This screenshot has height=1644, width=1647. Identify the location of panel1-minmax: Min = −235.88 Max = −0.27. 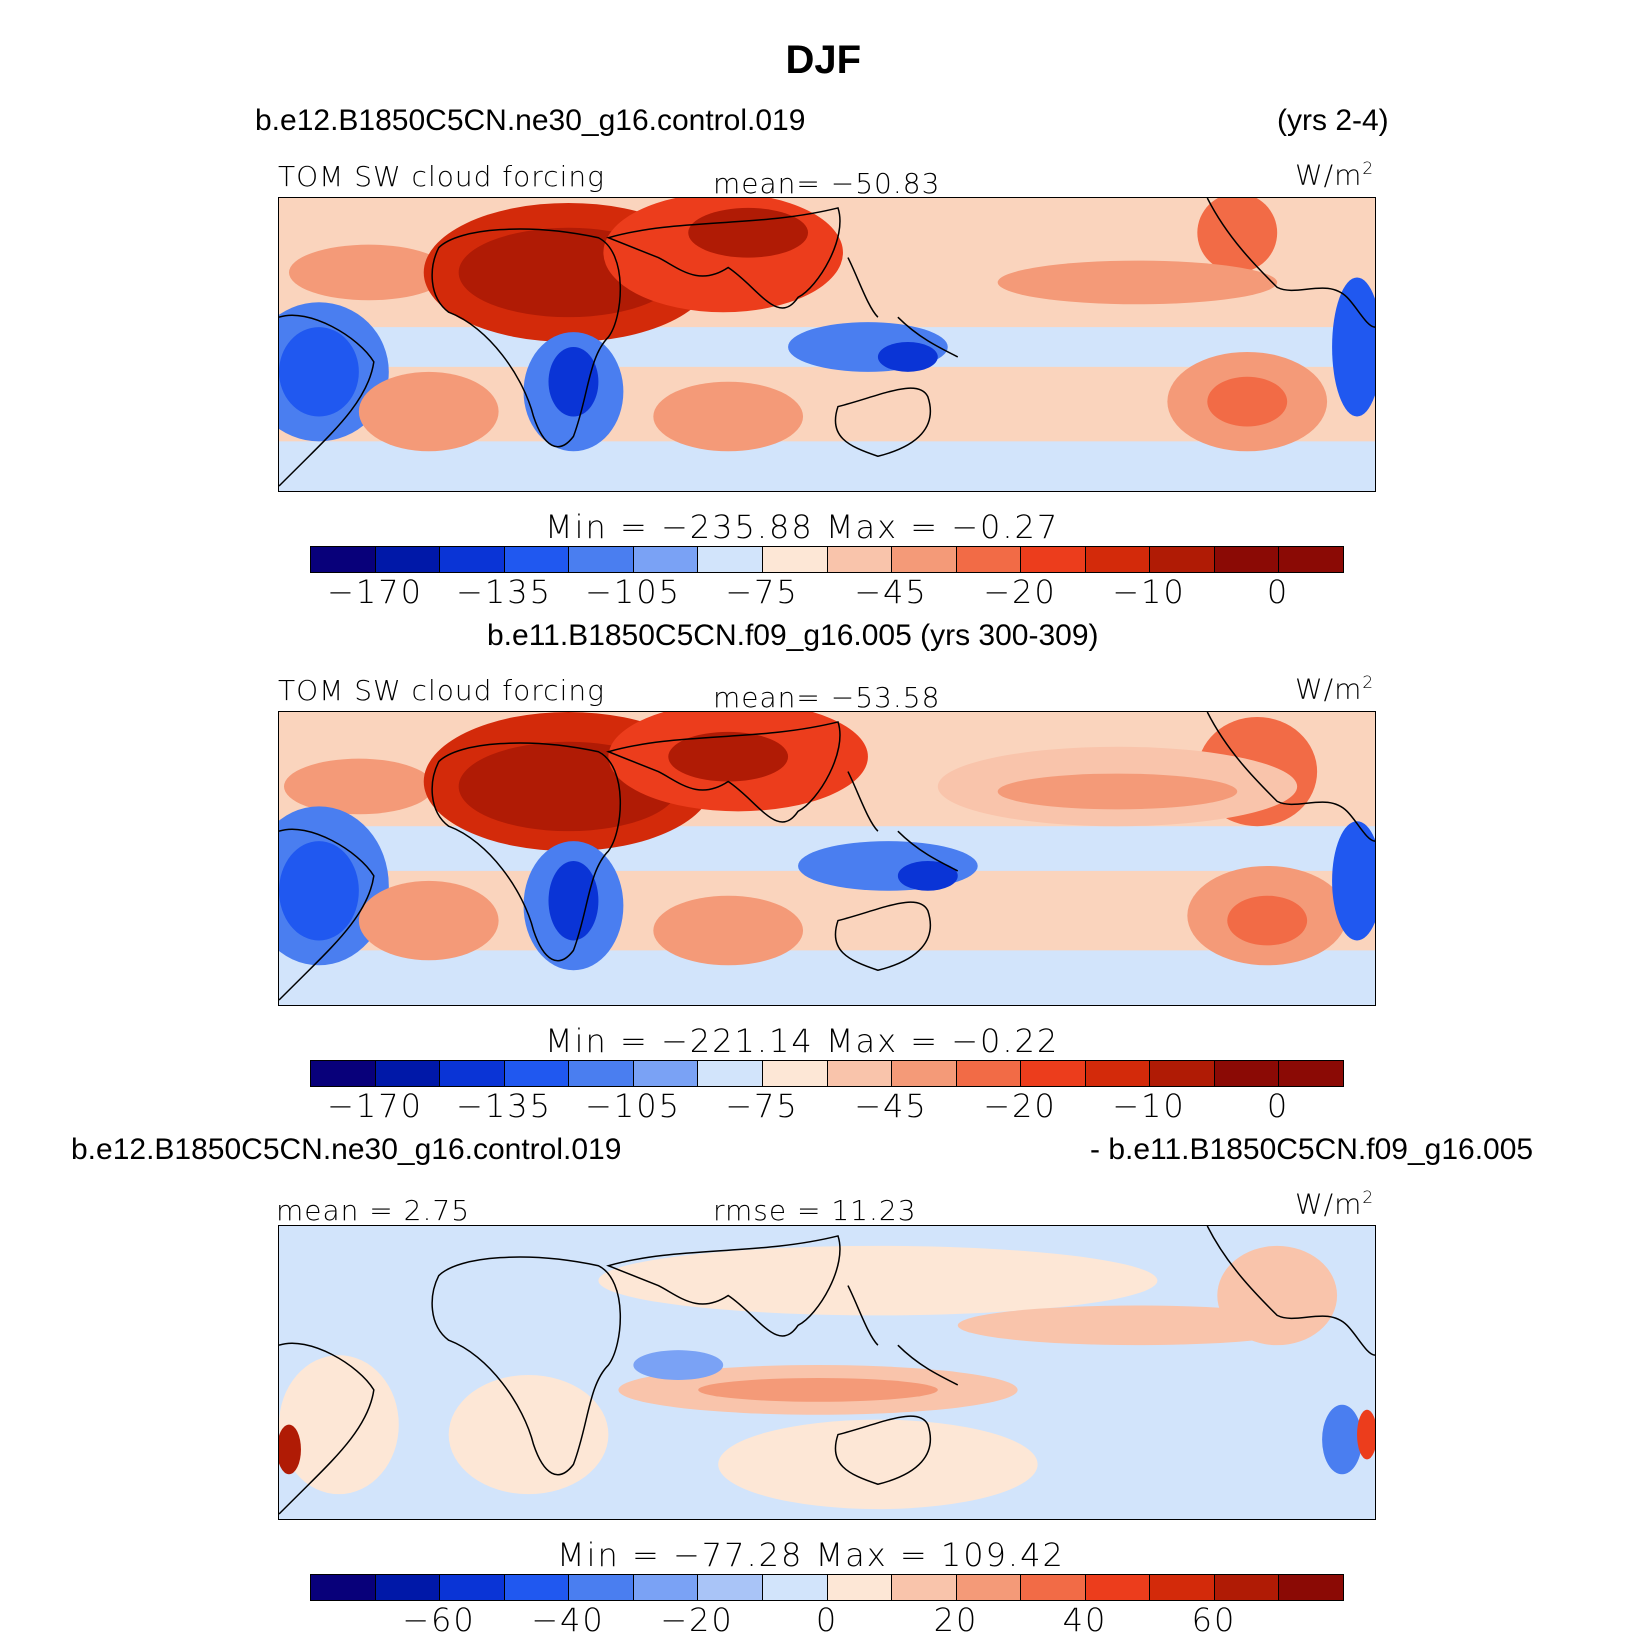
(802, 527).